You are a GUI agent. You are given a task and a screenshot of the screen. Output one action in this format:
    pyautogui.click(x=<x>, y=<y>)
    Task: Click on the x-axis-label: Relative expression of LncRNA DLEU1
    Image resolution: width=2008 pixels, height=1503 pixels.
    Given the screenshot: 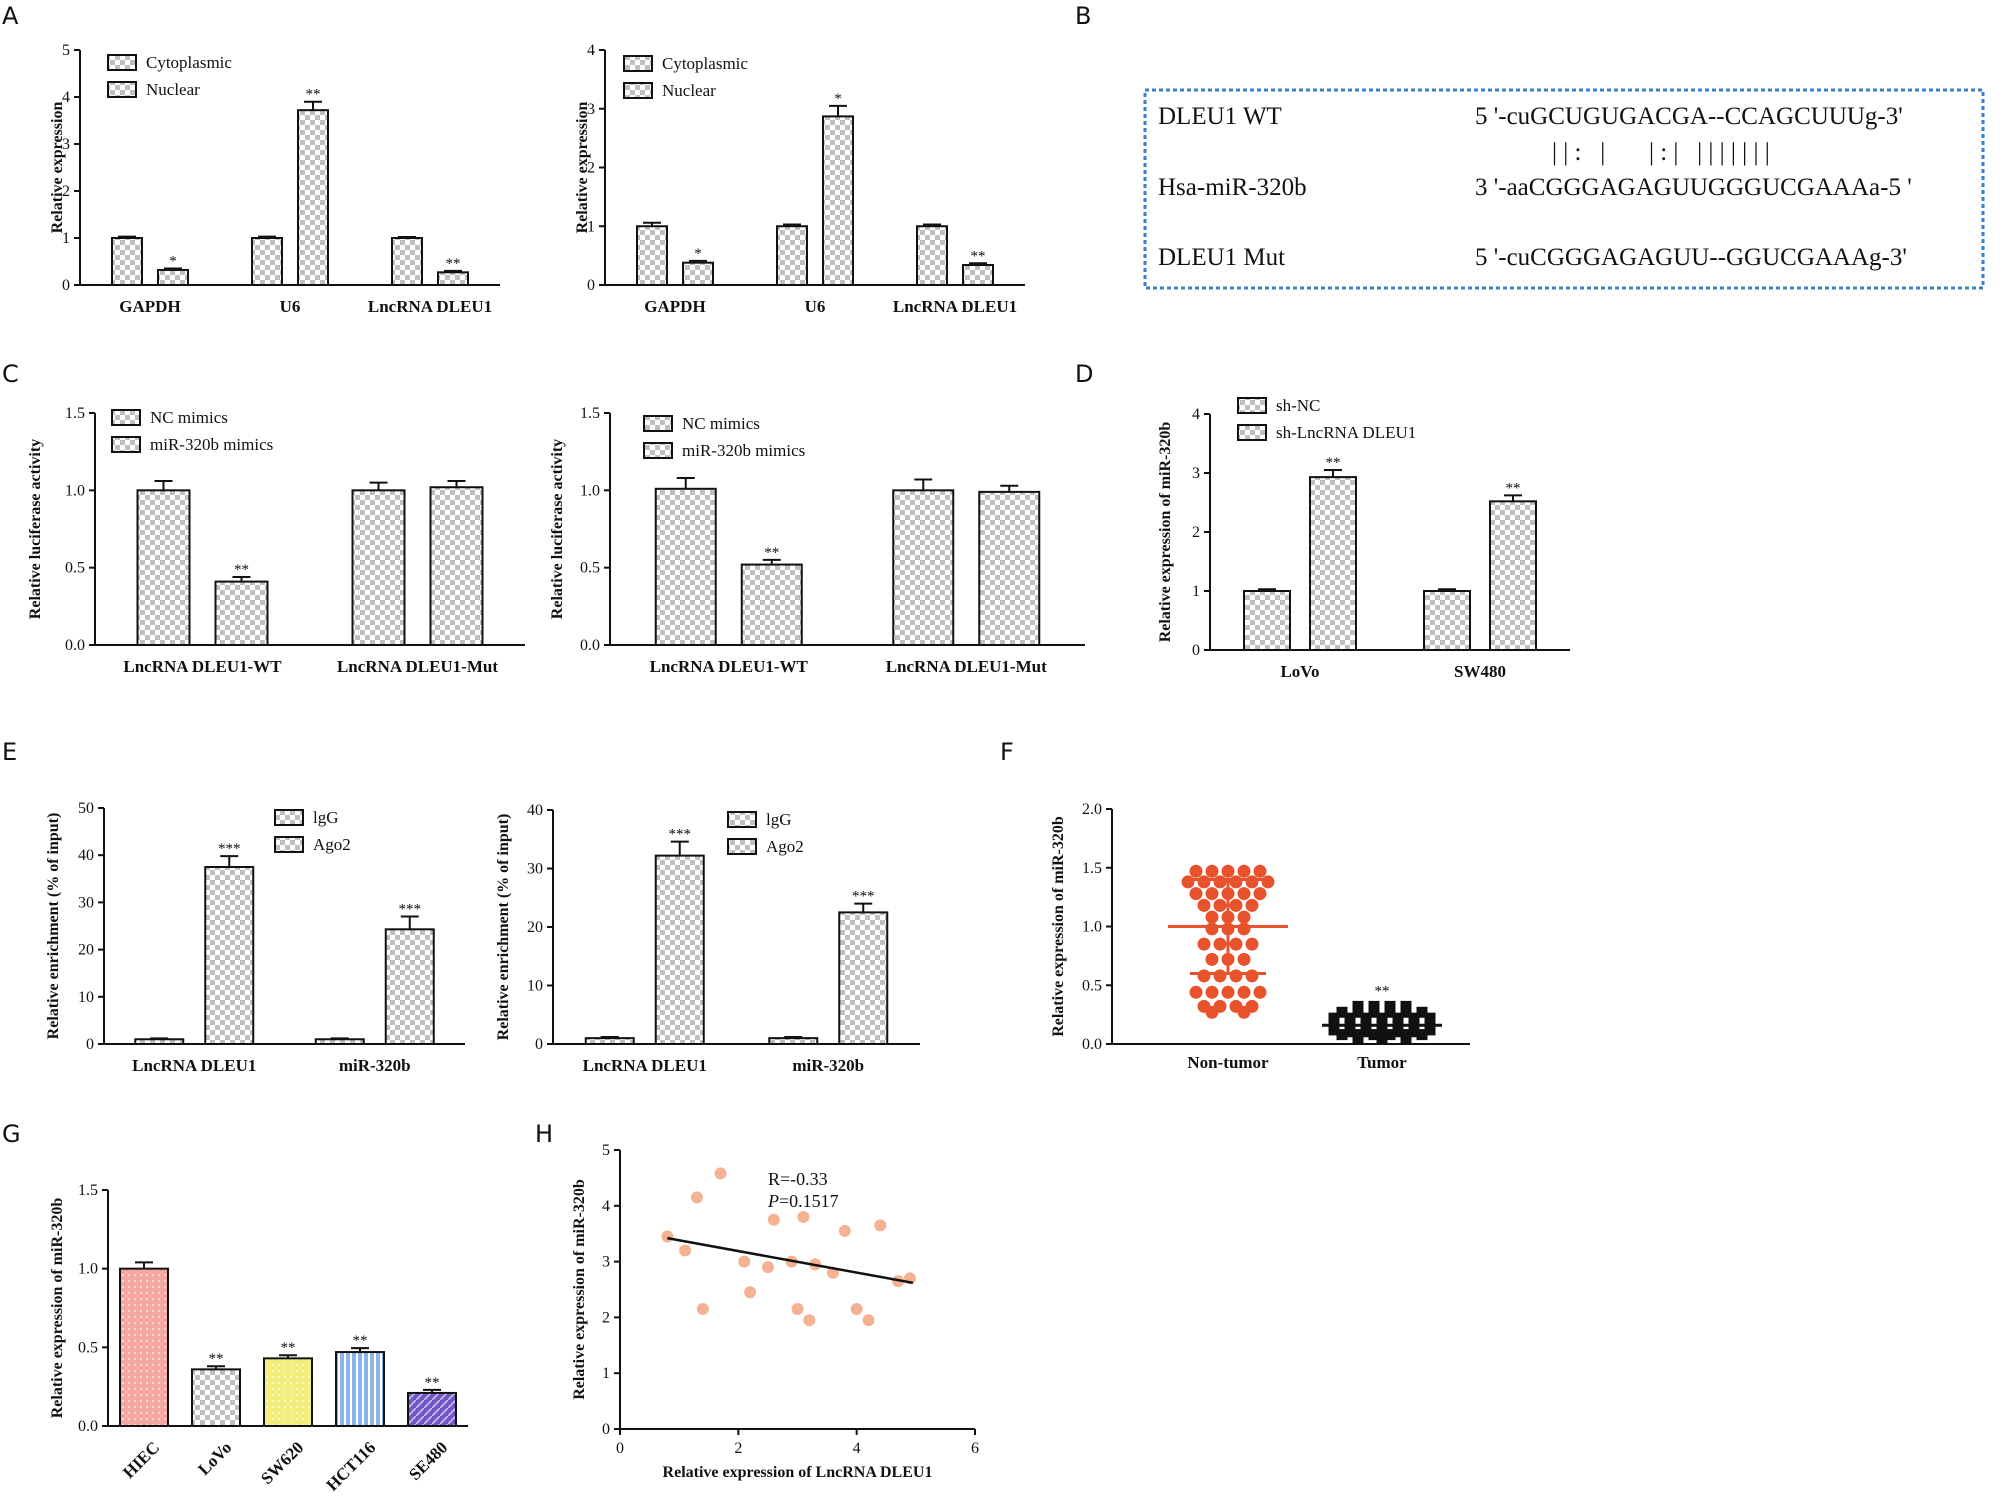 What is the action you would take?
    pyautogui.click(x=798, y=1472)
    